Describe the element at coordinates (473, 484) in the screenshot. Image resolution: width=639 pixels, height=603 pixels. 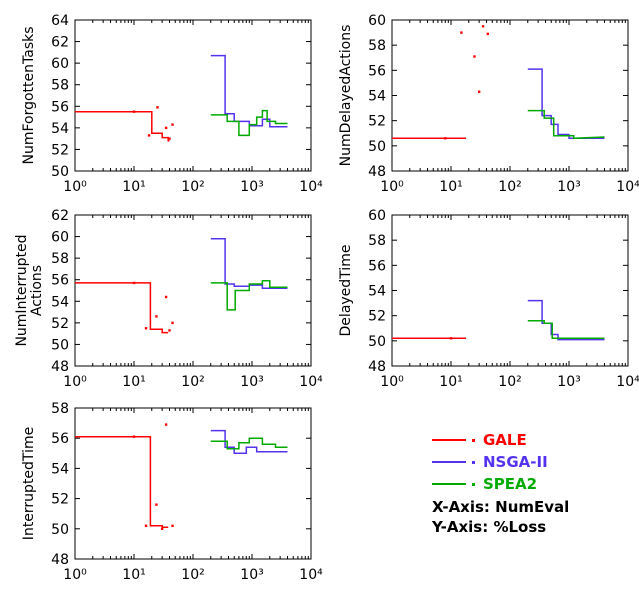
I see `legend-marker-spea2` at that location.